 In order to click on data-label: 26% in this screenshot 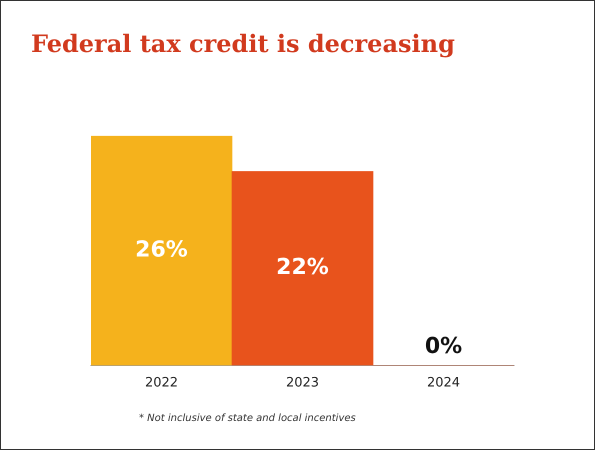, I will do `click(161, 250)`.